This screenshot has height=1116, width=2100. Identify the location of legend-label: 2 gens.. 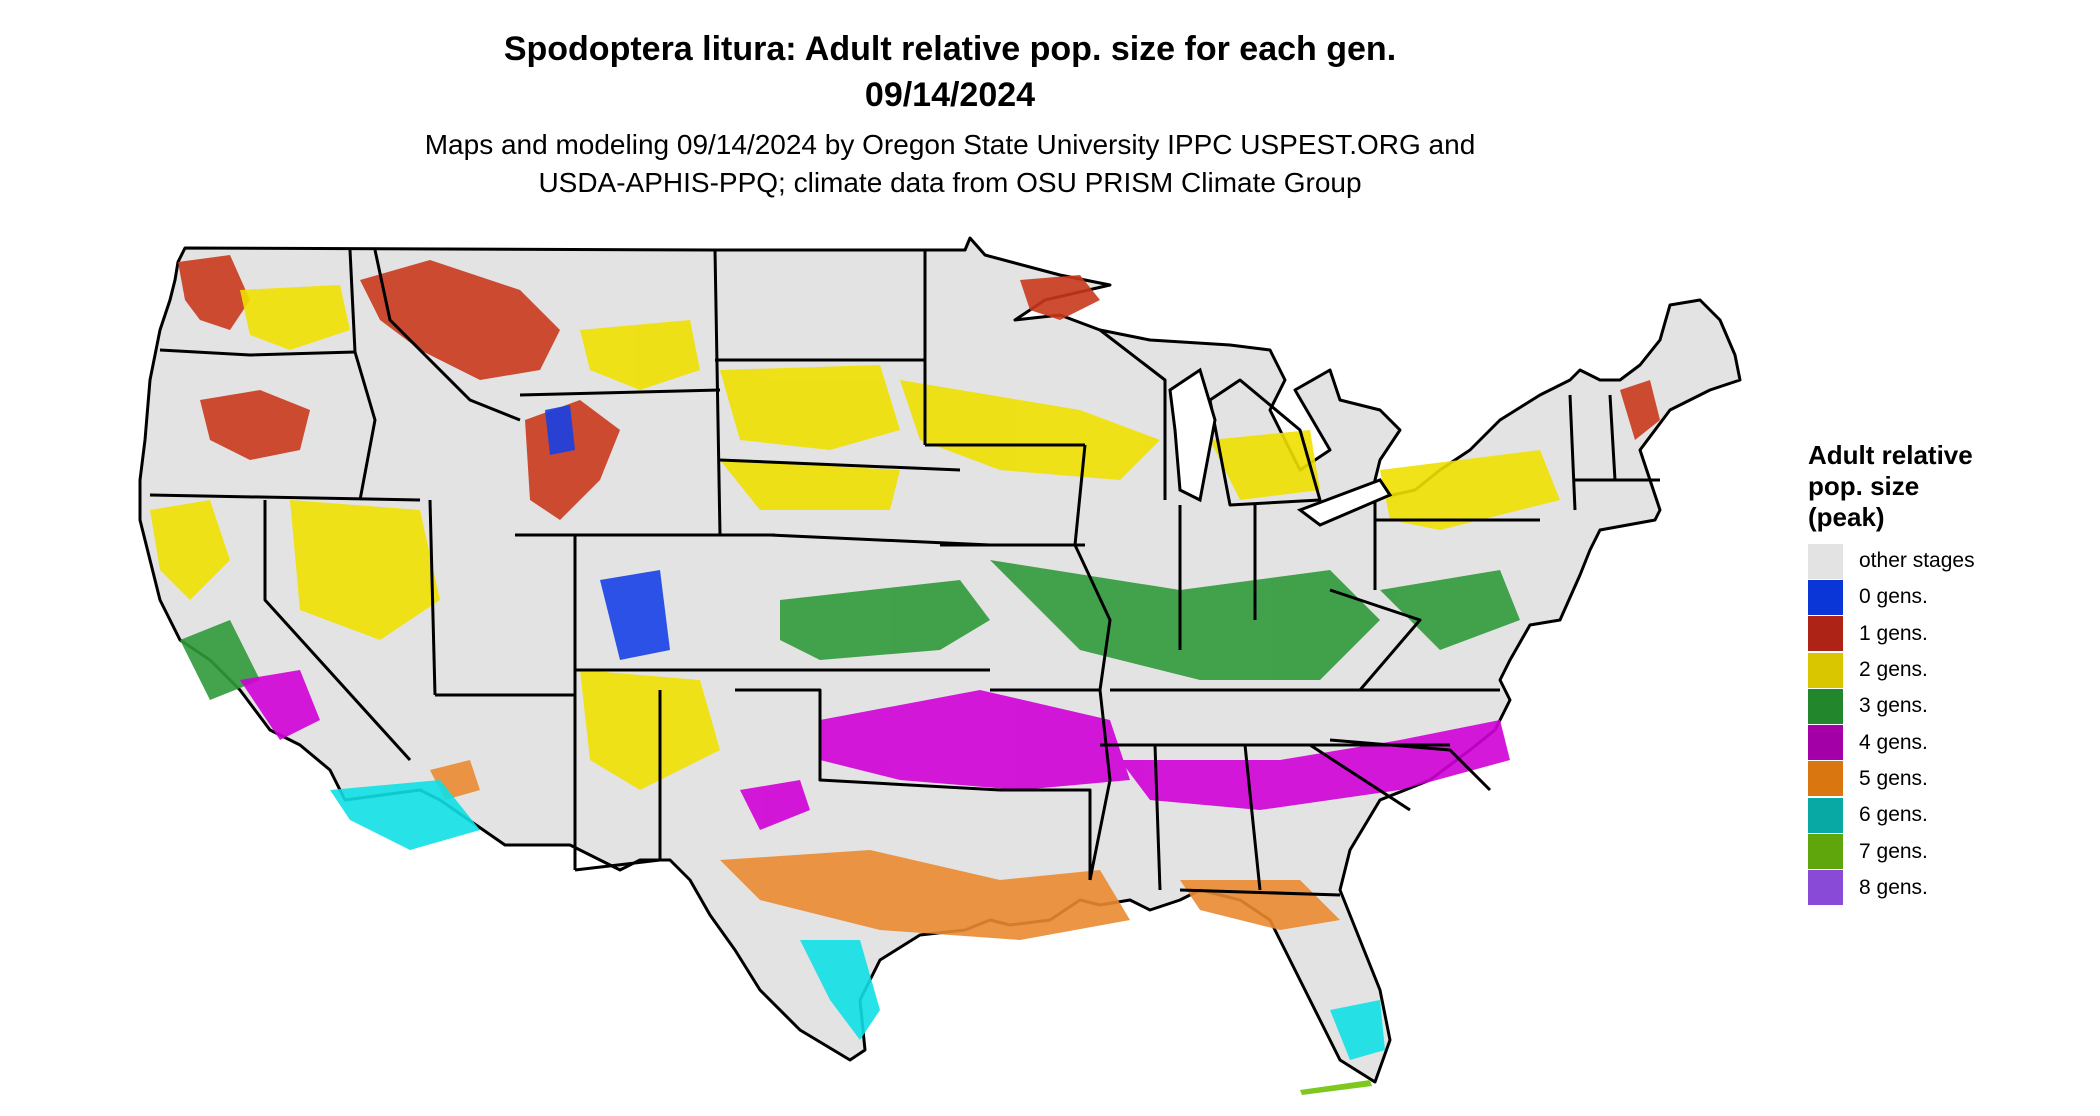
(1893, 670).